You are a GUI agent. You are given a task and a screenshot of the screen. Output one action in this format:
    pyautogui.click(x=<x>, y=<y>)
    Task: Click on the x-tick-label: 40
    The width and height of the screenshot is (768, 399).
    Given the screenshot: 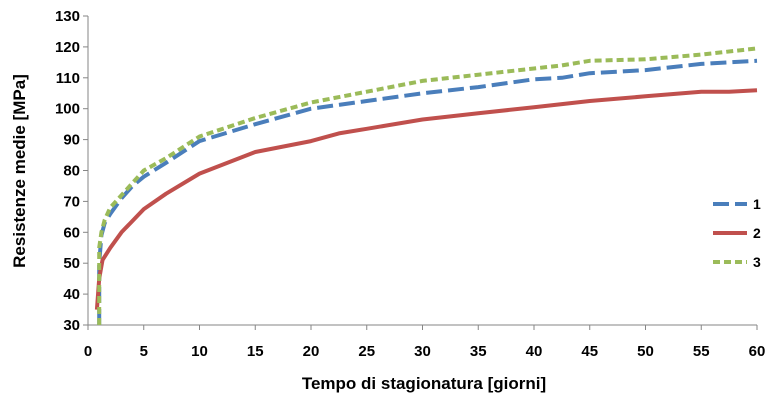 What is the action you would take?
    pyautogui.click(x=534, y=351)
    